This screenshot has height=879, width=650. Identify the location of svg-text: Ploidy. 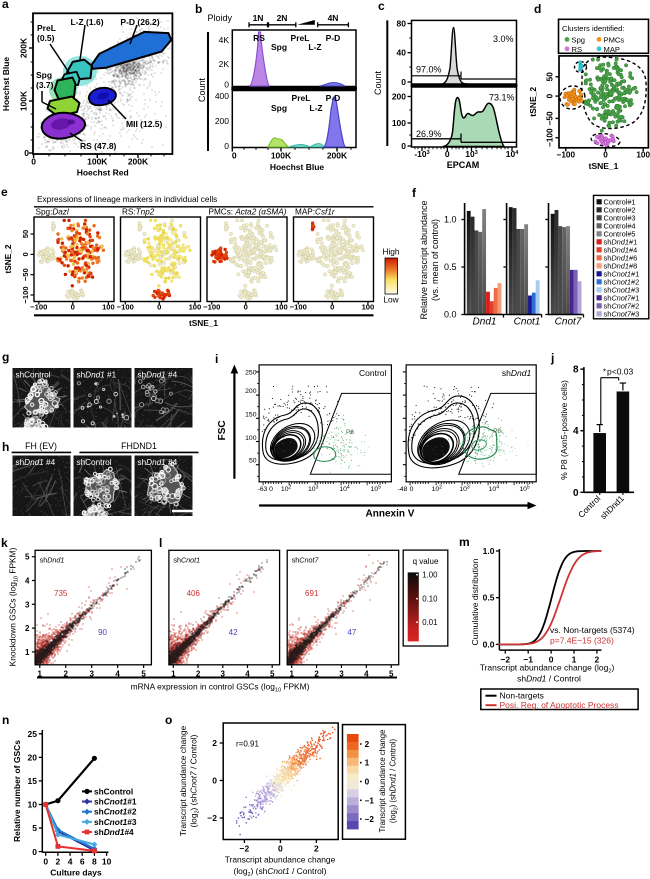
(220, 18).